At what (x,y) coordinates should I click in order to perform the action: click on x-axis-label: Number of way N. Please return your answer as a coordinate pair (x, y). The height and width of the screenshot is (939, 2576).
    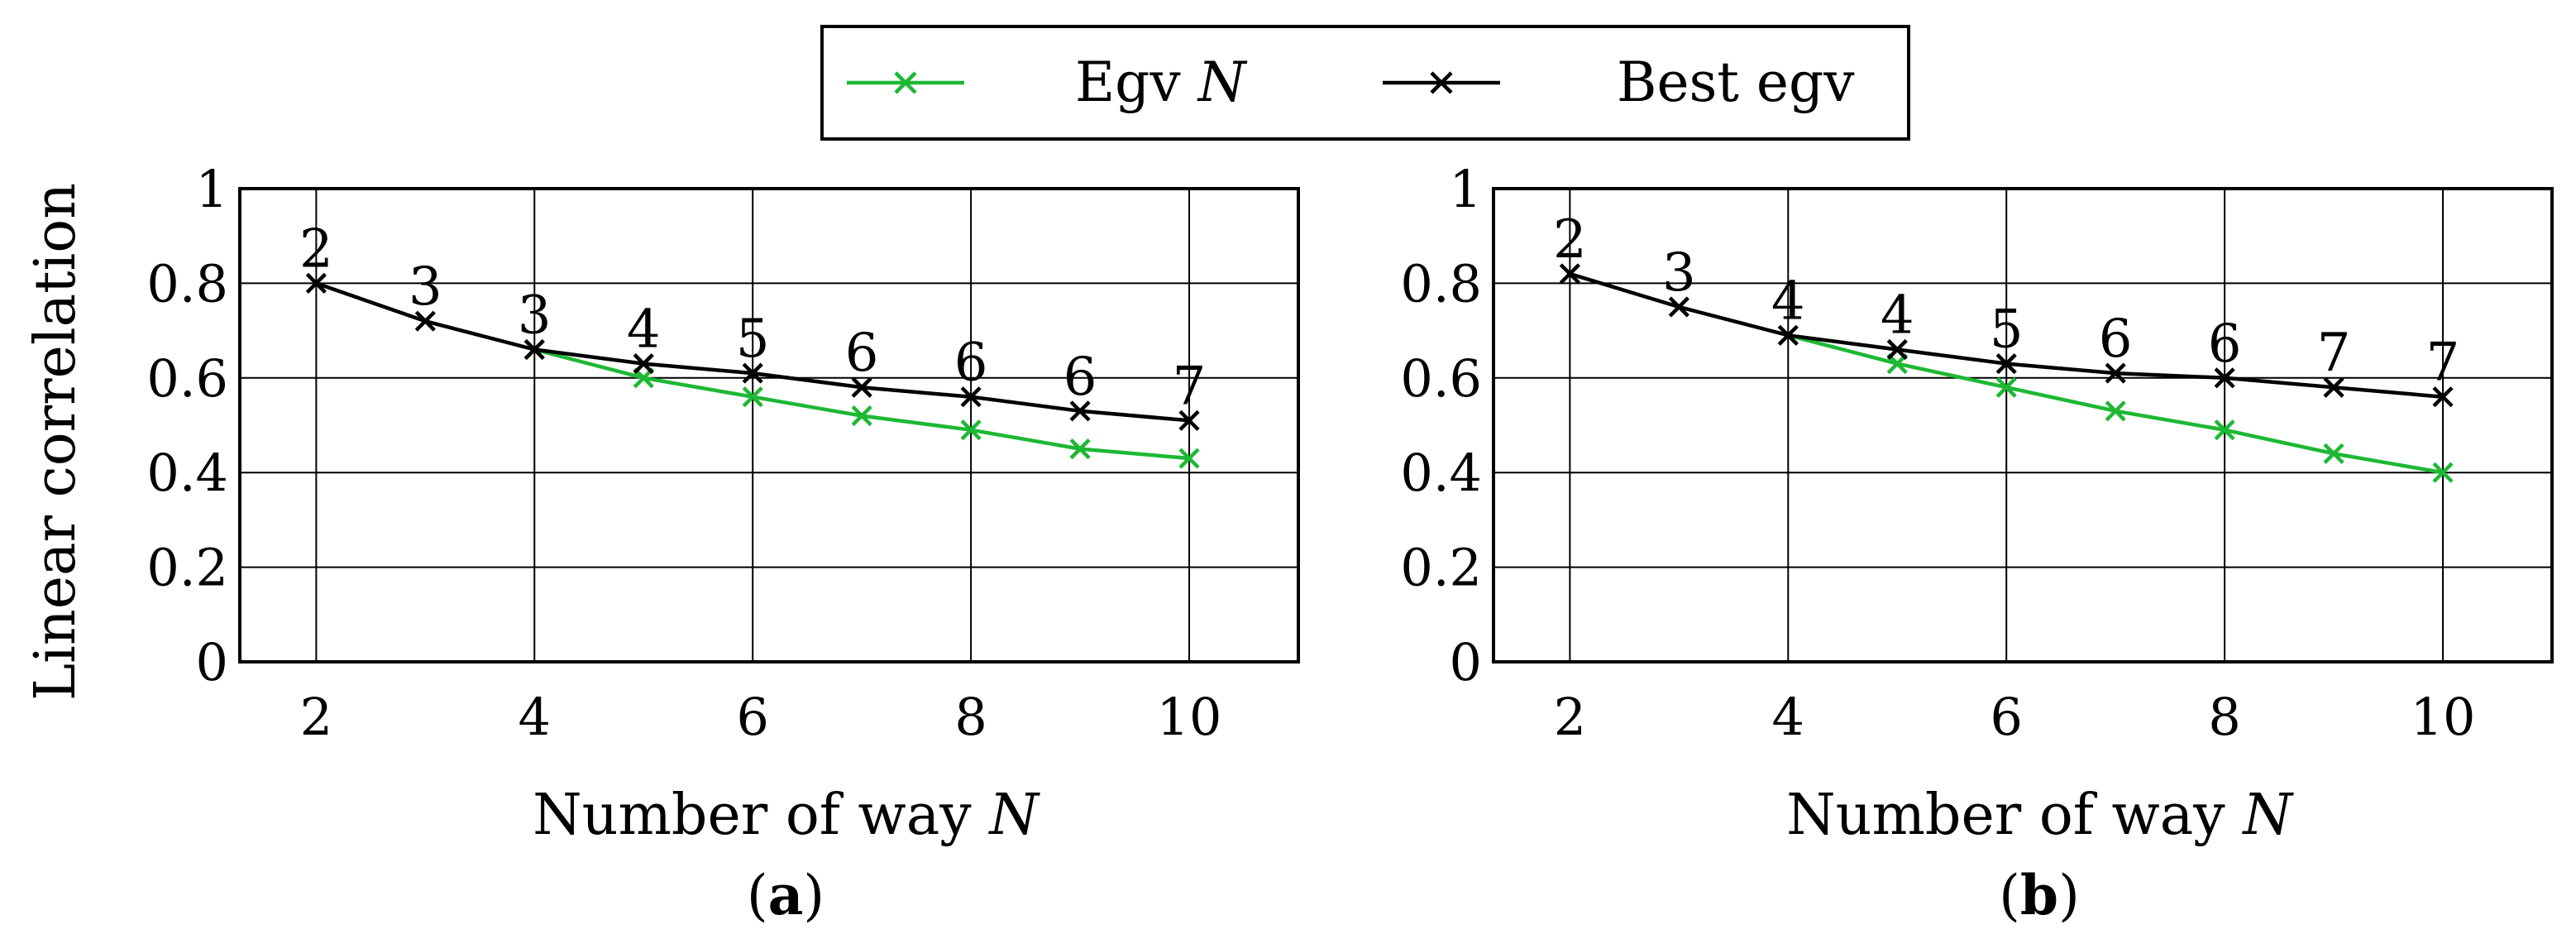
    Looking at the image, I should click on (786, 815).